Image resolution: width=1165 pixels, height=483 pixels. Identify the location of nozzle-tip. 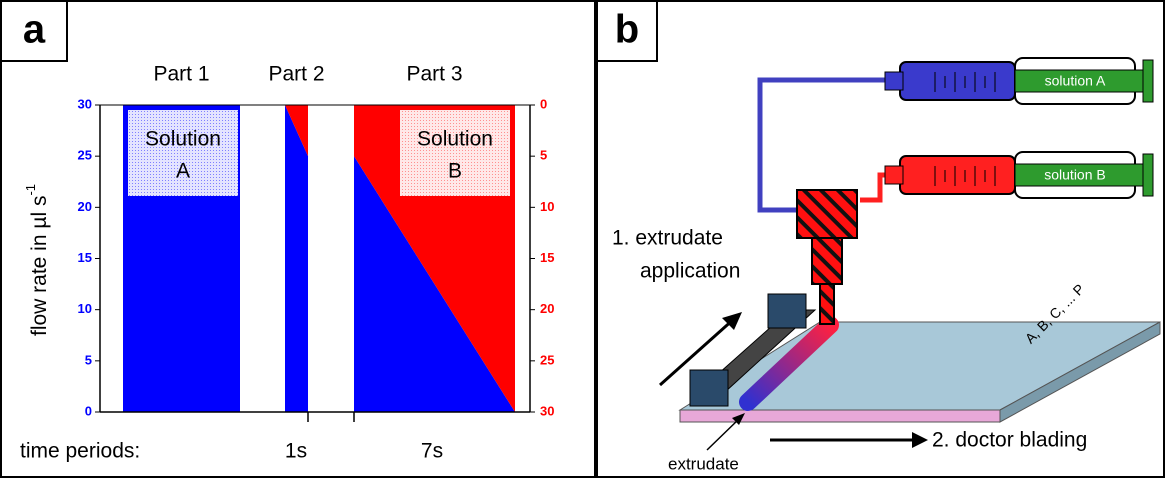
(827, 304).